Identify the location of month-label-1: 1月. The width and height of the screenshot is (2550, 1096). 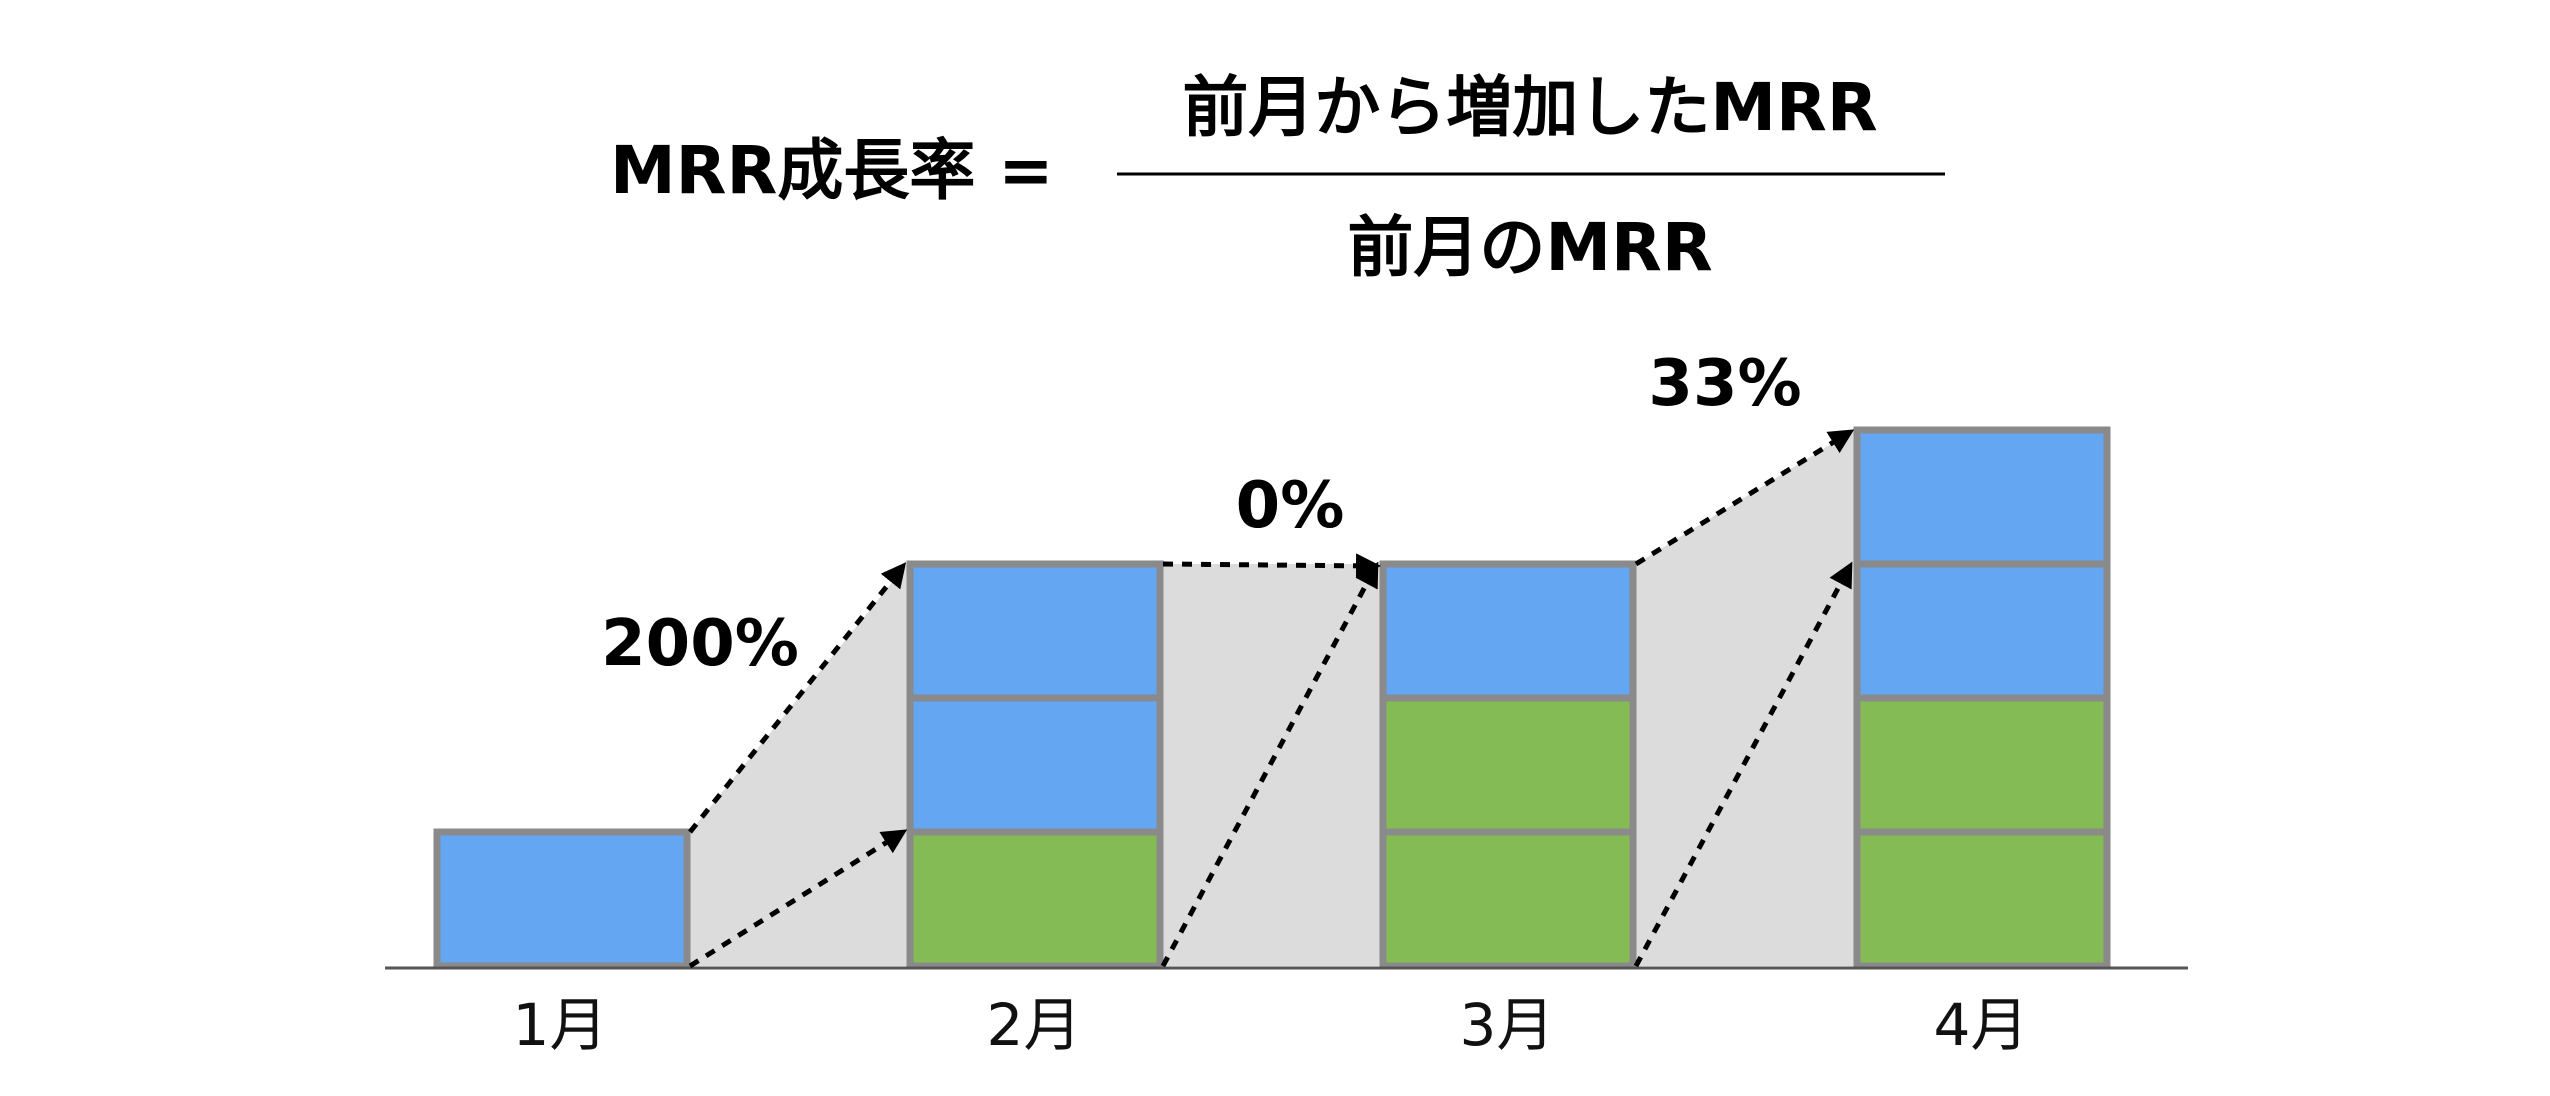
(560, 1025).